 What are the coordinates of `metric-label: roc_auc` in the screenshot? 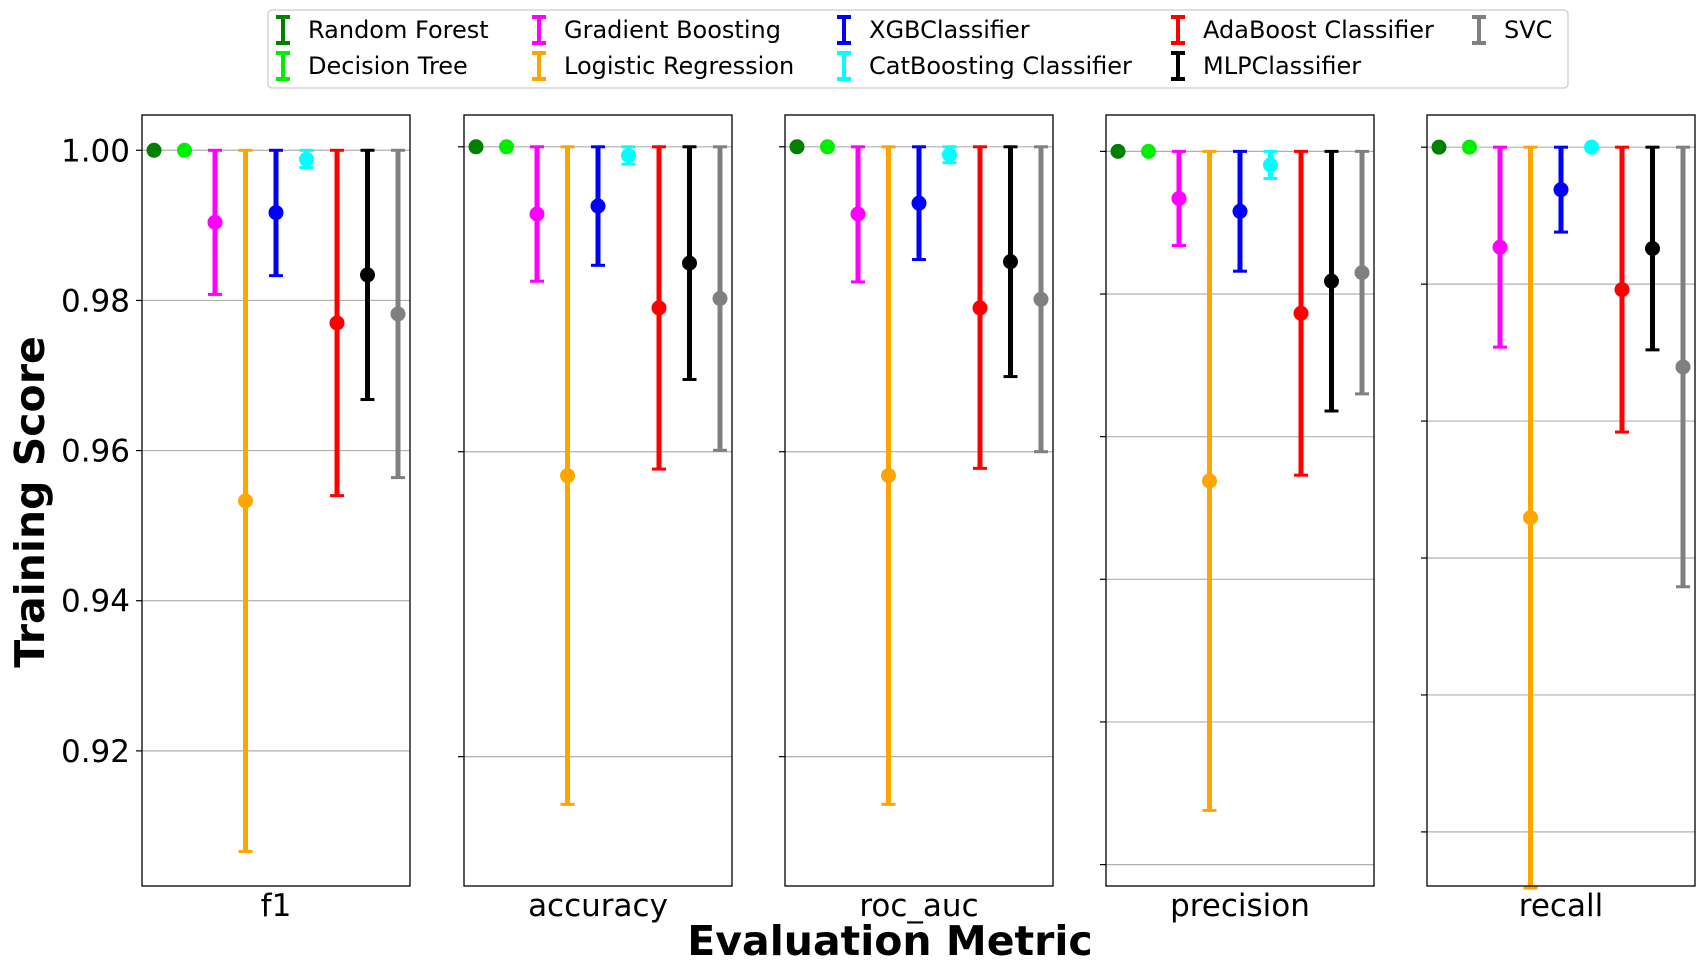 It's located at (918, 906).